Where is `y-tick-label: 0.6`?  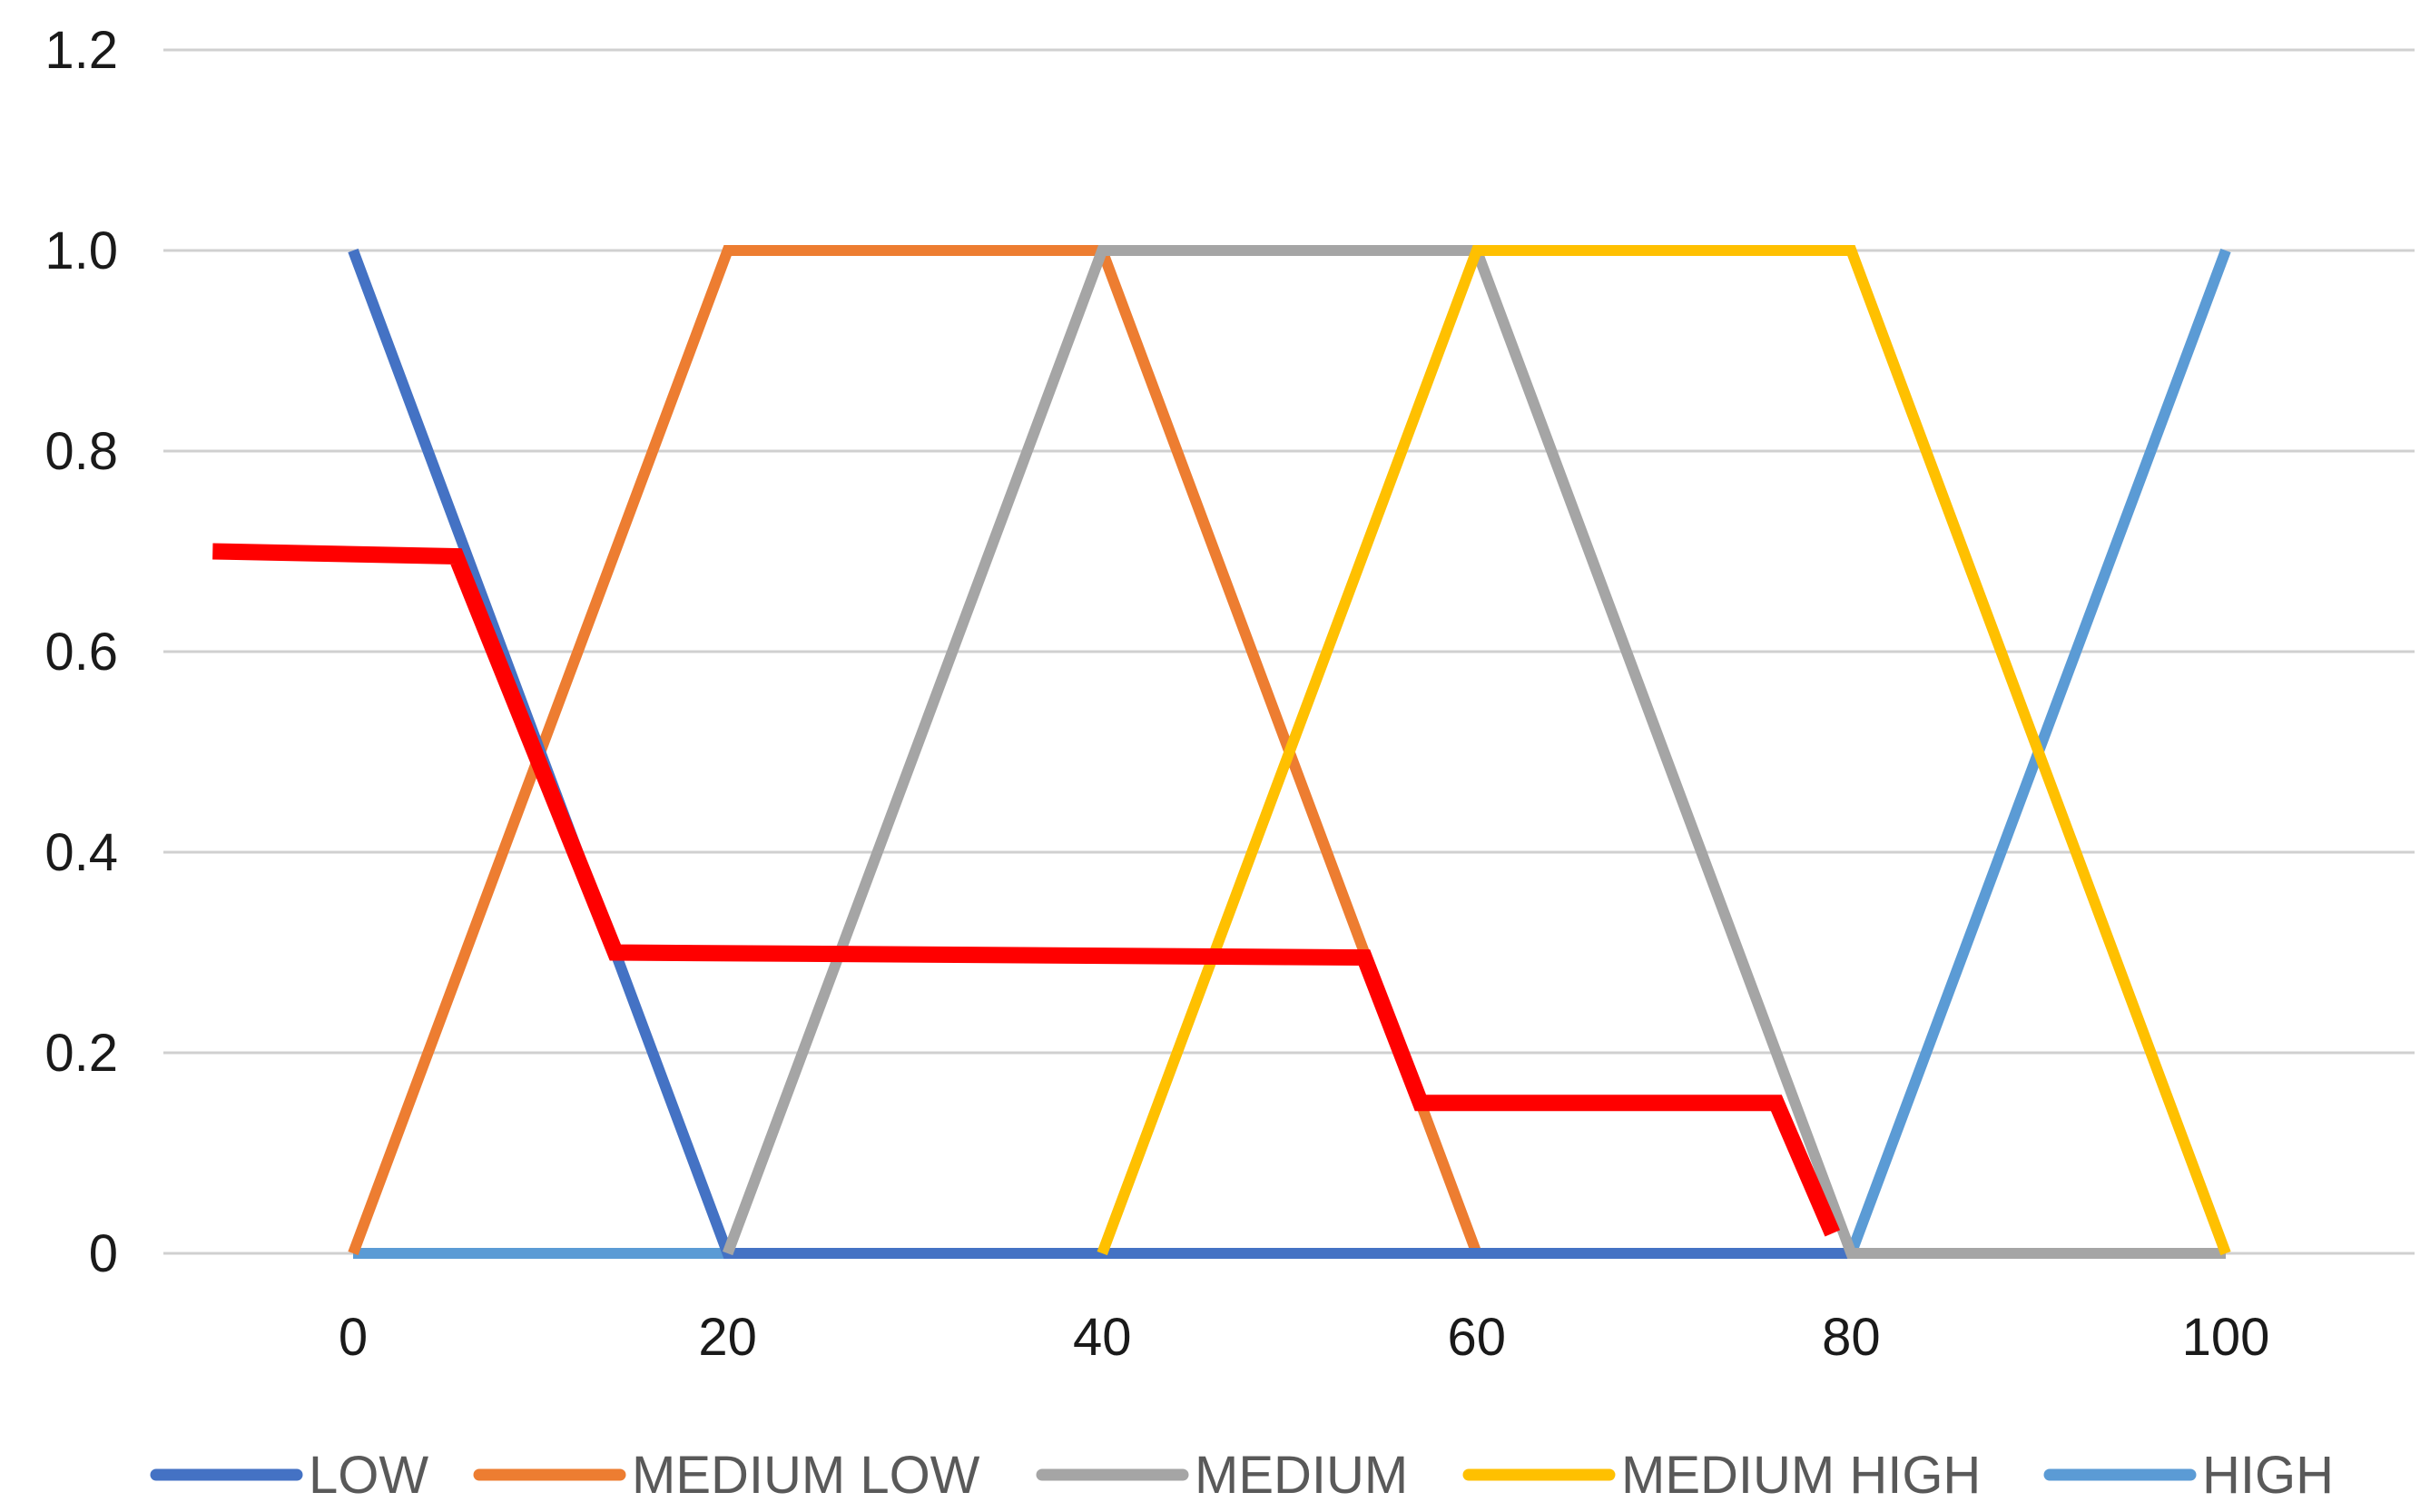
y-tick-label: 0.6 is located at coordinates (81, 652).